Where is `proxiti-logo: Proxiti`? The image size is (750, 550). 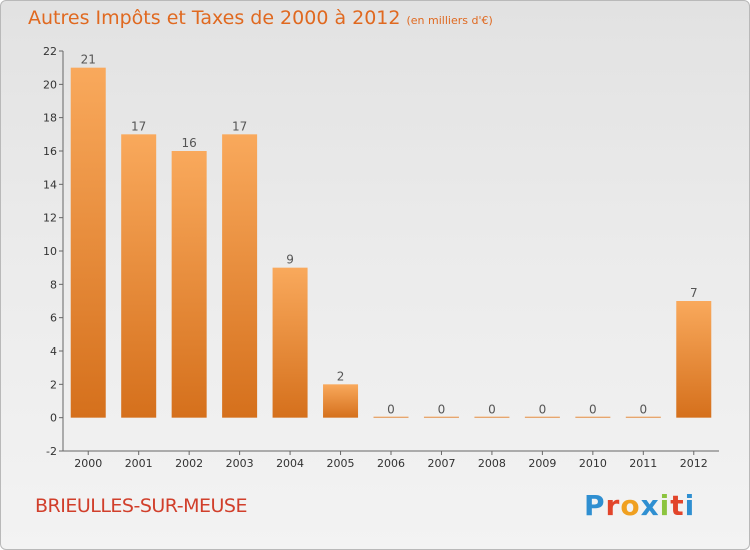
proxiti-logo: Proxiti is located at coordinates (639, 505).